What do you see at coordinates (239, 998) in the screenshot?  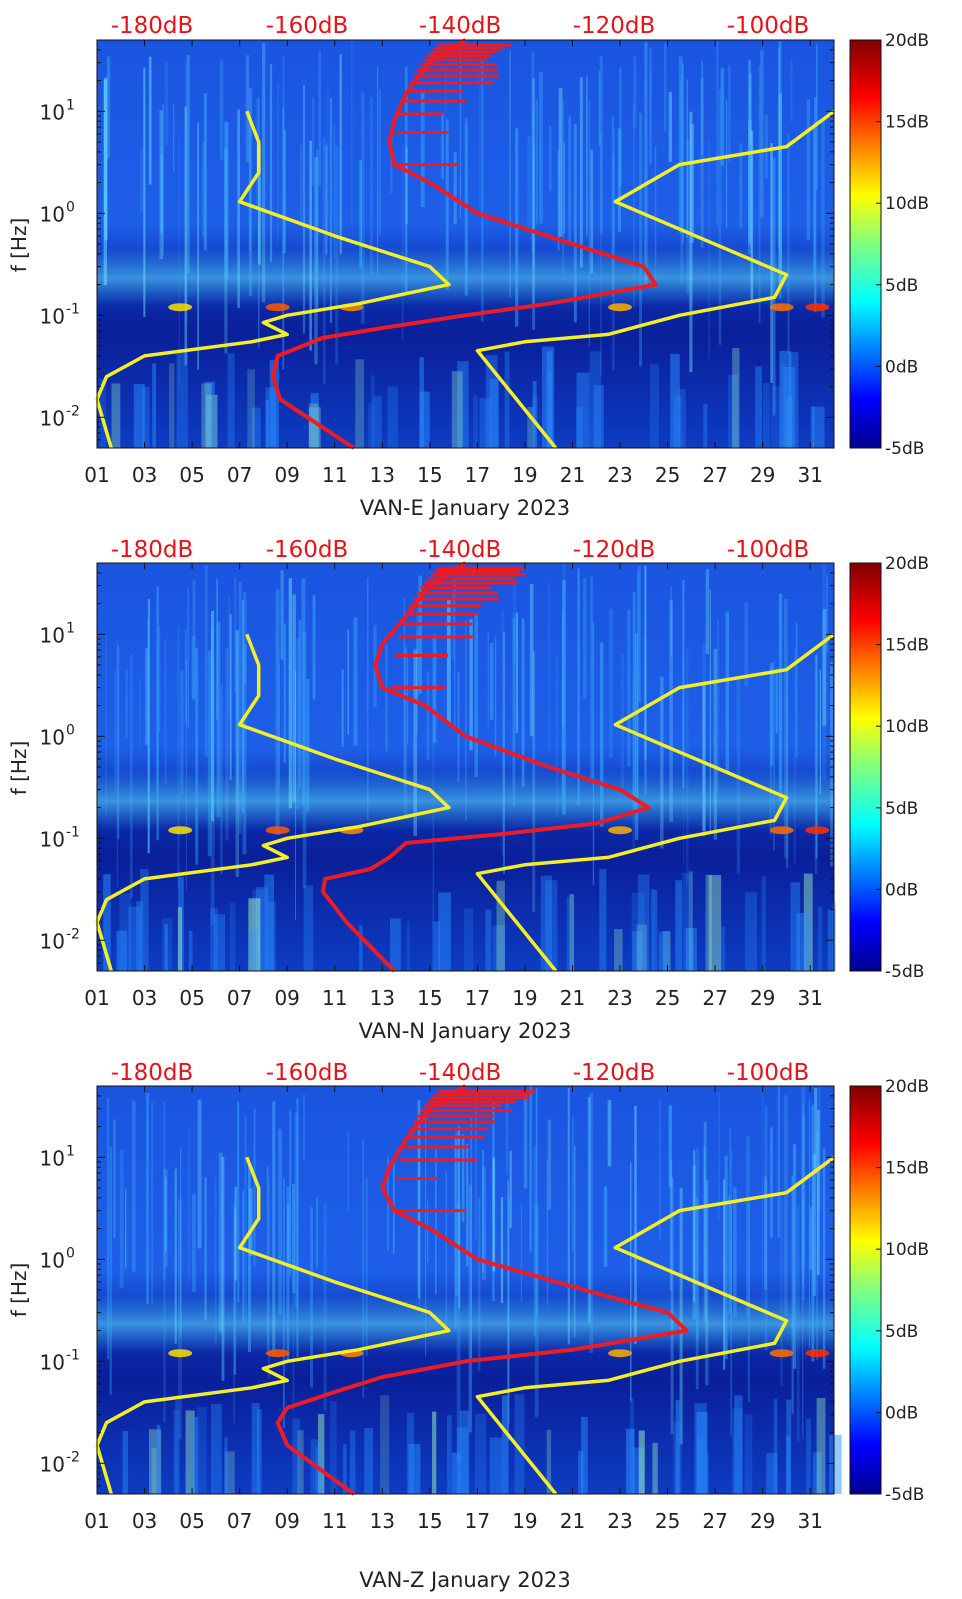 I see `x-tick-label: 07` at bounding box center [239, 998].